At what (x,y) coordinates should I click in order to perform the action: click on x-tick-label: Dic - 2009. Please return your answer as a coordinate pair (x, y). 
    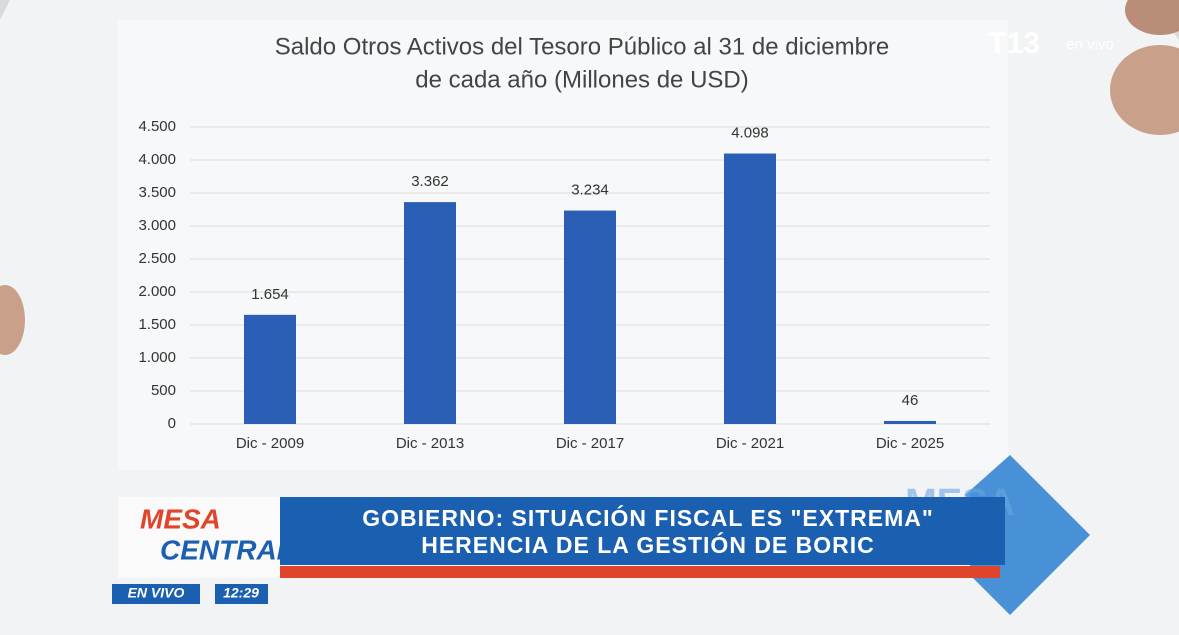
    Looking at the image, I should click on (270, 443).